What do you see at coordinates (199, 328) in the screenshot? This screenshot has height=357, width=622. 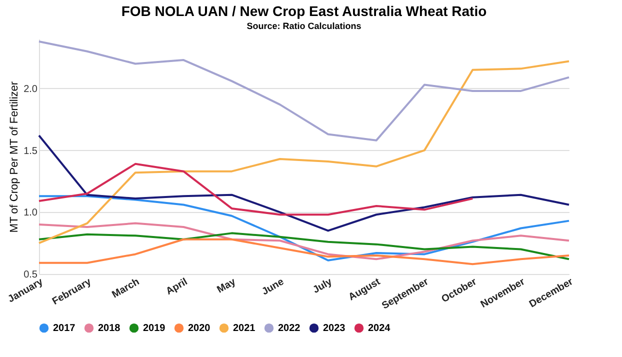 I see `legend-label: 2020` at bounding box center [199, 328].